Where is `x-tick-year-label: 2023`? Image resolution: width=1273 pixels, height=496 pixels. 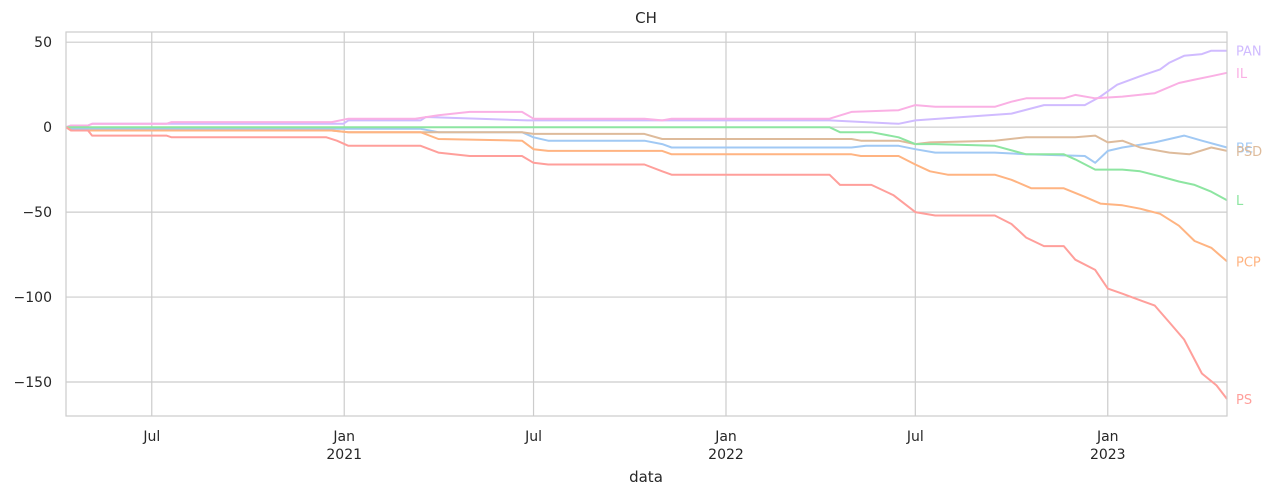 x-tick-year-label: 2023 is located at coordinates (1108, 455).